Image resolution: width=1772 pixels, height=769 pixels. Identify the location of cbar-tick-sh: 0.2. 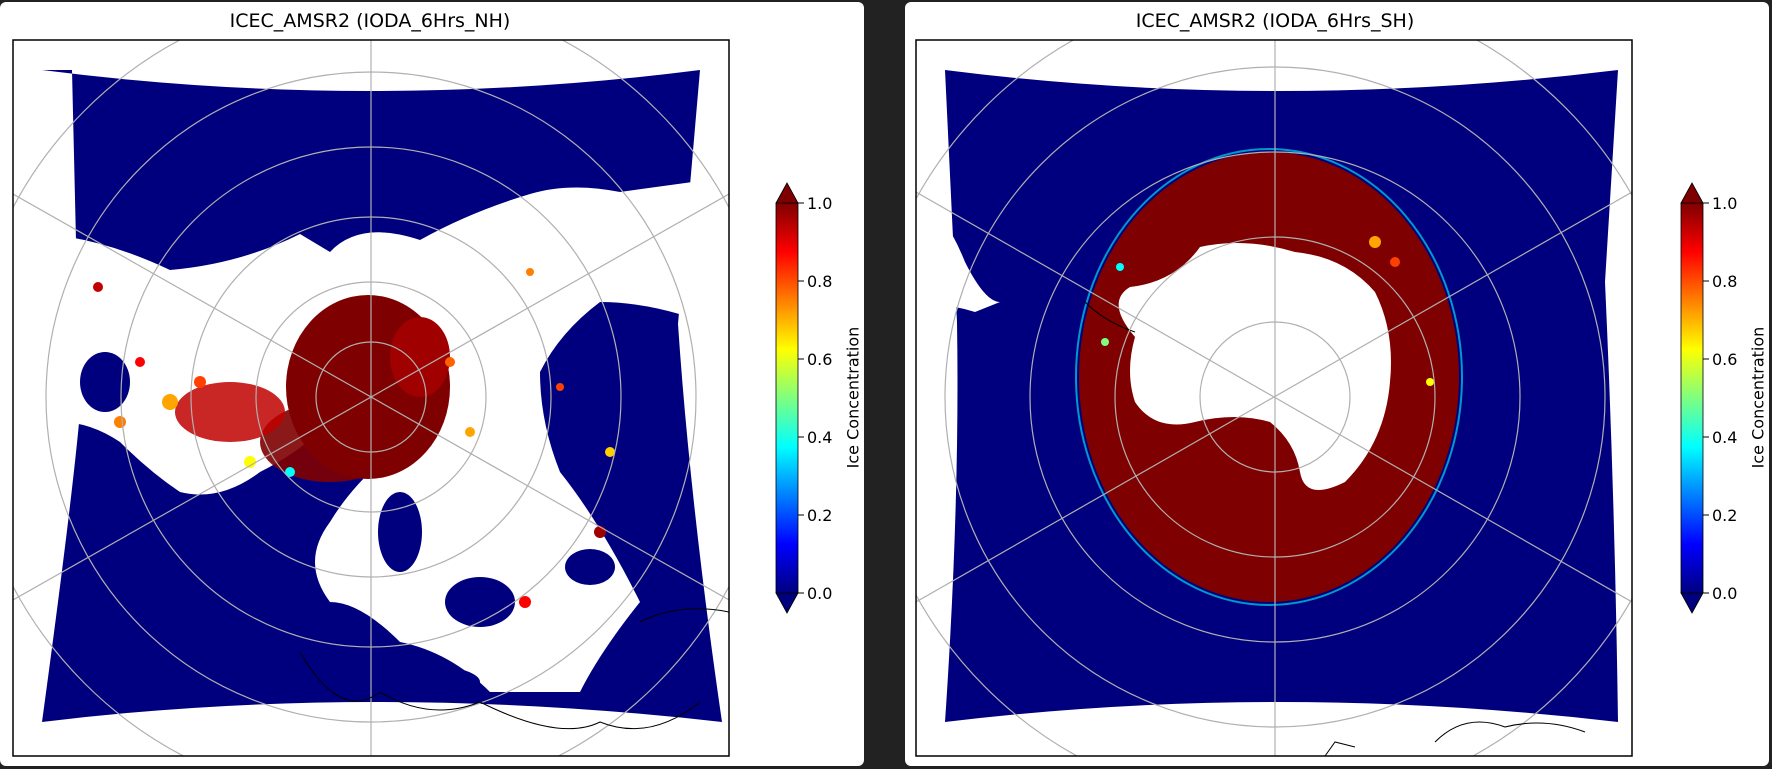
(1725, 515).